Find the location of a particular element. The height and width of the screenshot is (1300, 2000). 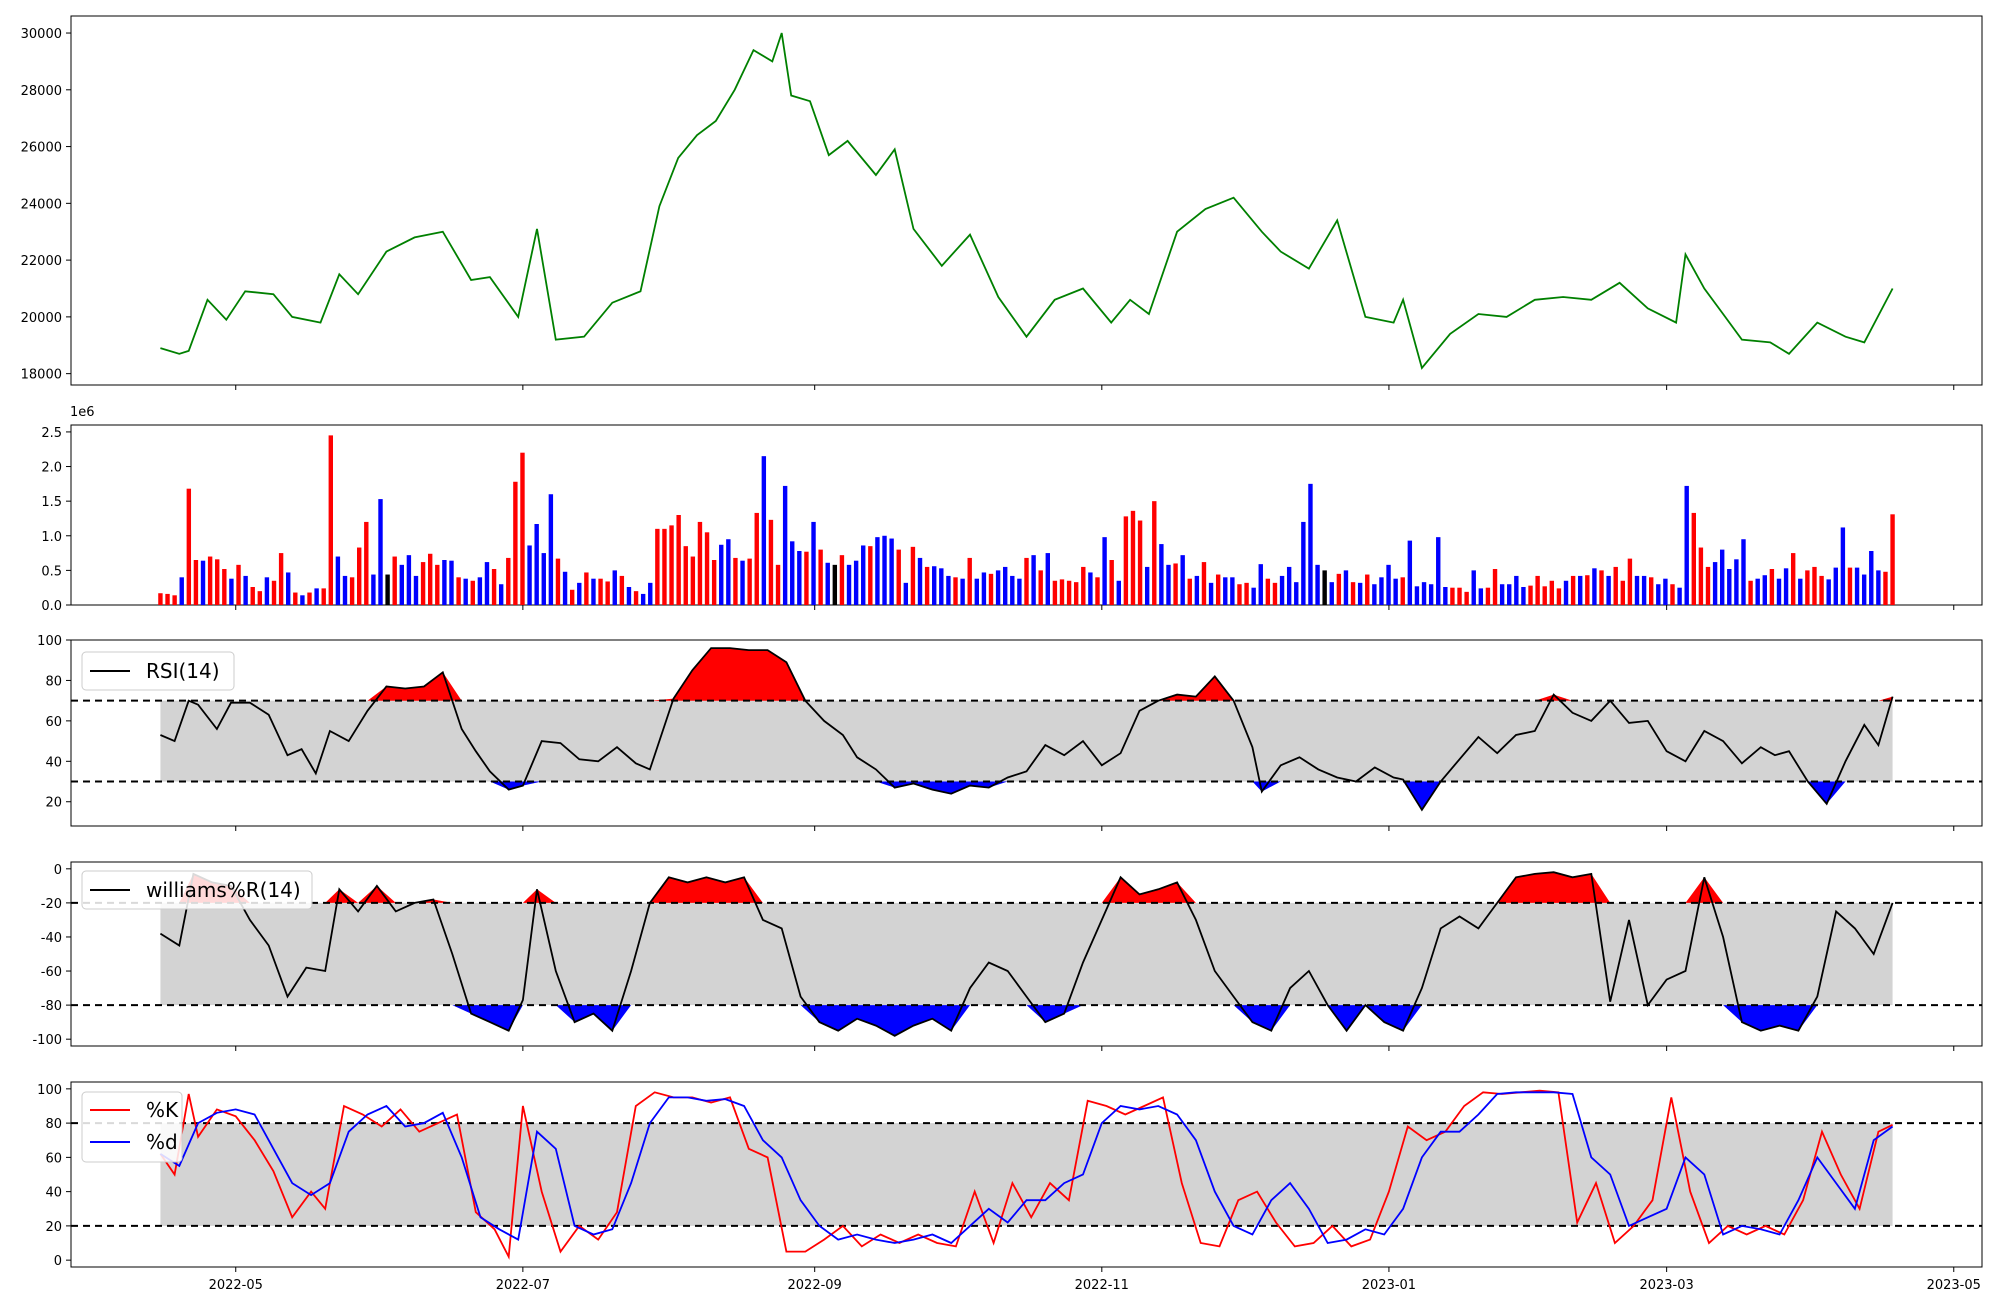

price-ytick-label: 20000 is located at coordinates (41, 318).